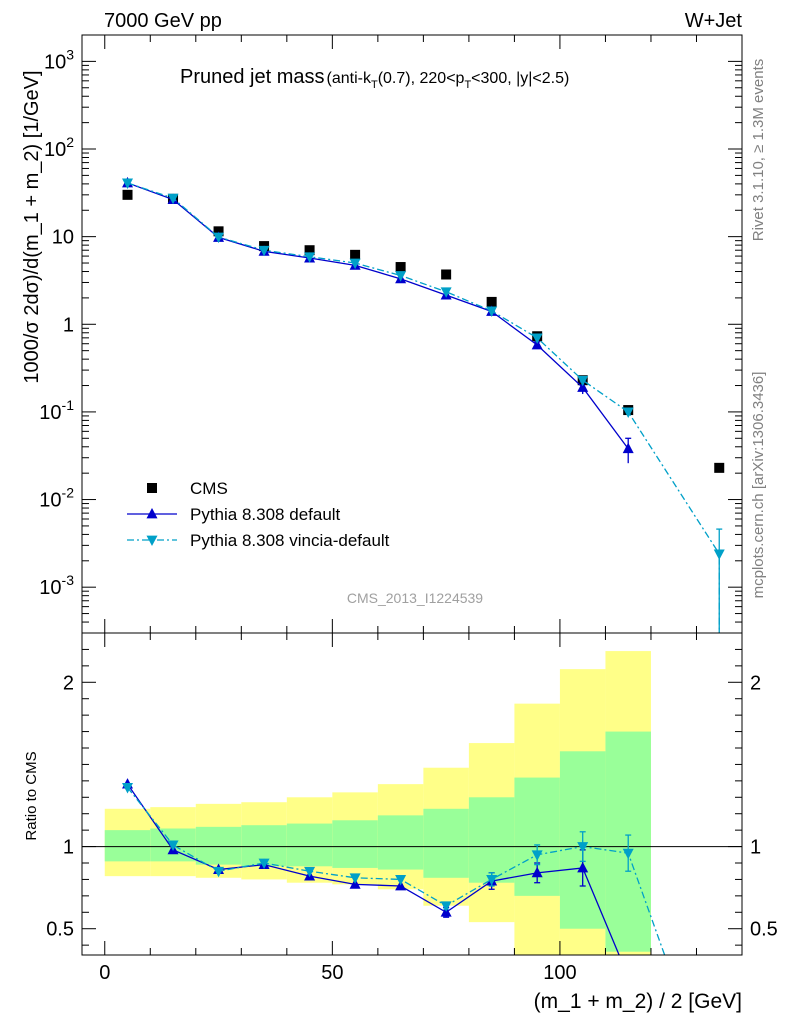 This screenshot has width=786, height=1024. What do you see at coordinates (163, 21) in the screenshot?
I see `header-left: 7000 GeV pp` at bounding box center [163, 21].